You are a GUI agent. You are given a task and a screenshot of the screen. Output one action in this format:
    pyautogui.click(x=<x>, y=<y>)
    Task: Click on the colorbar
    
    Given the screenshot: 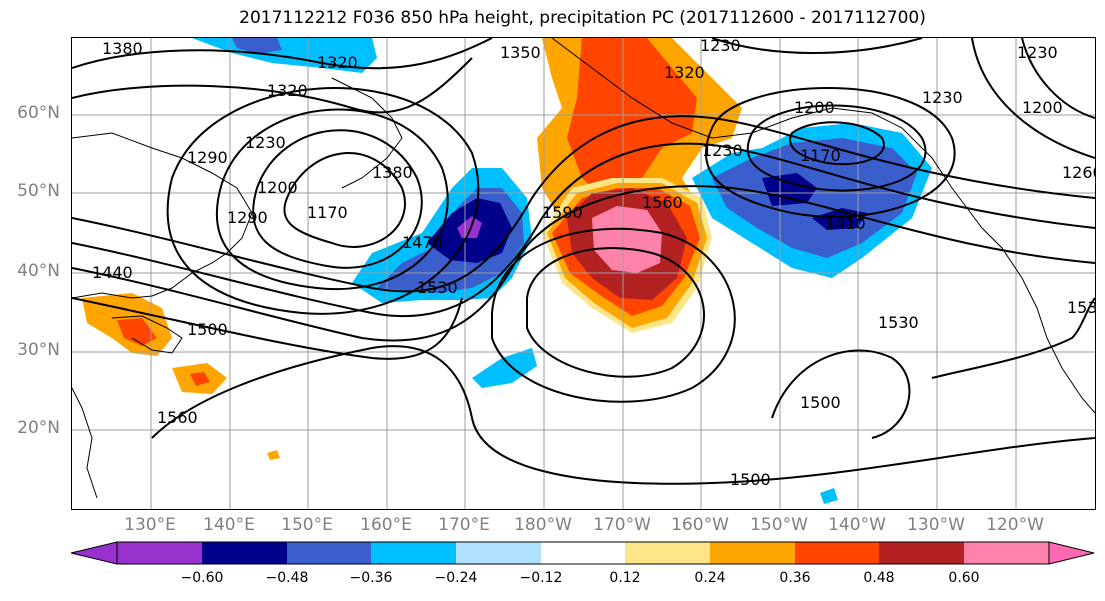 What is the action you would take?
    pyautogui.click(x=582, y=553)
    